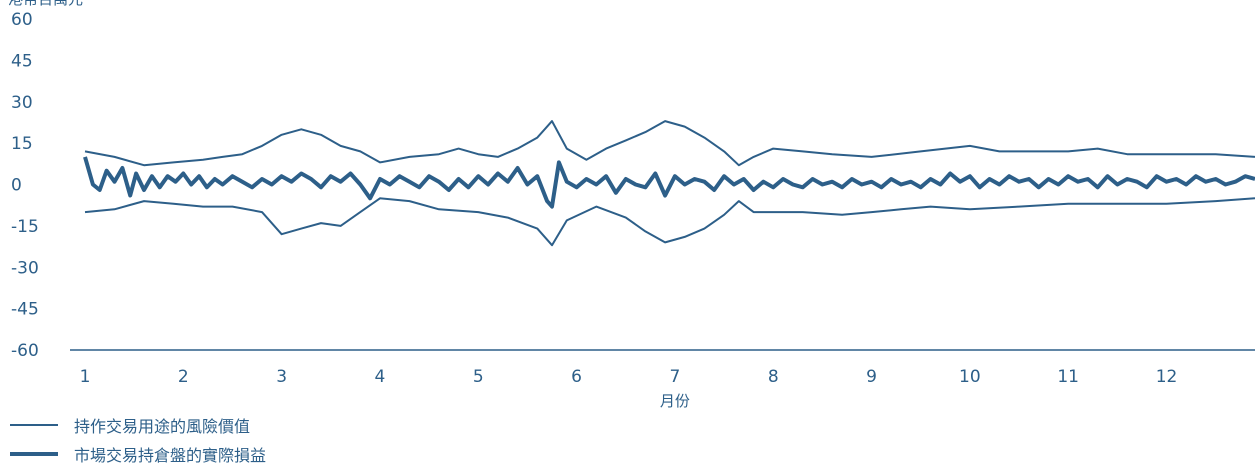 The height and width of the screenshot is (466, 1255). I want to click on x-tick-label: 8, so click(773, 377).